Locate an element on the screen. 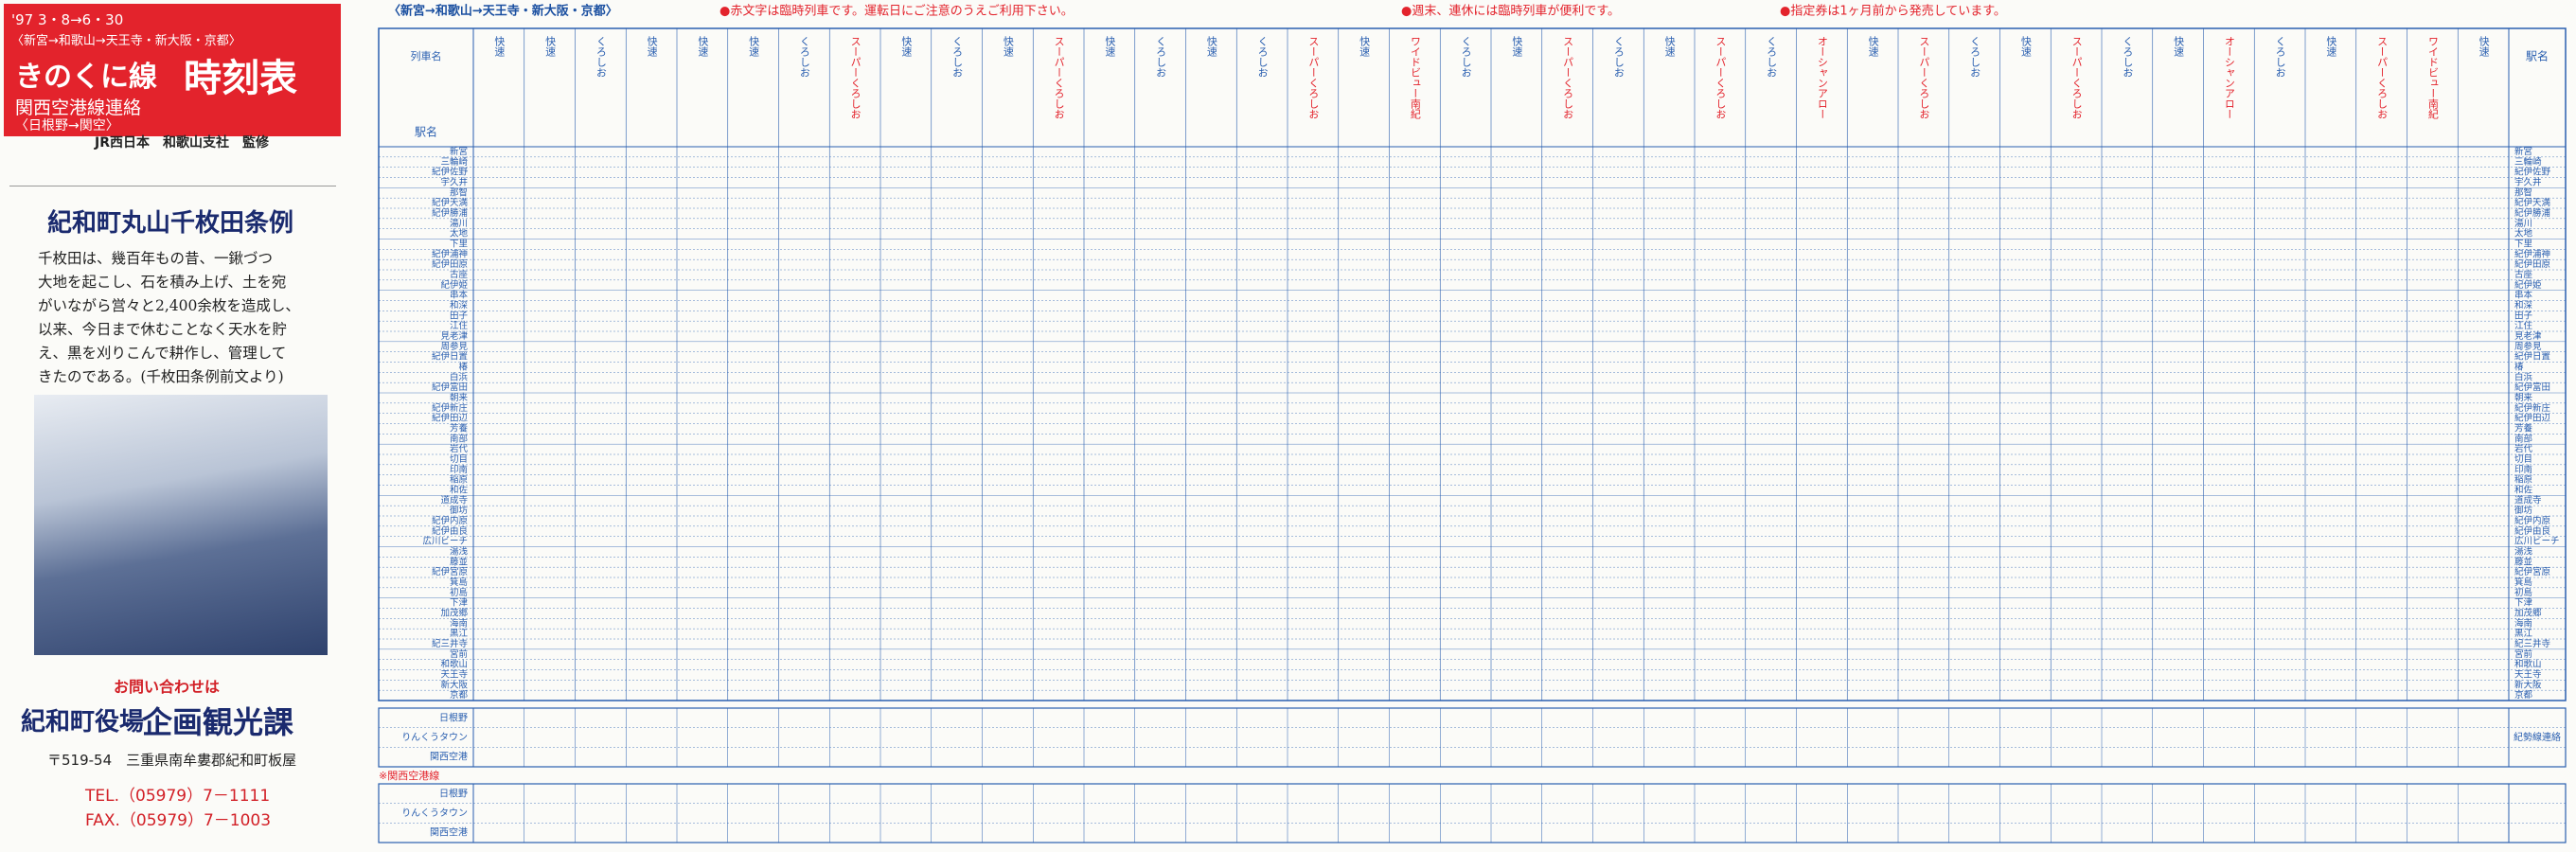 This screenshot has width=2576, height=852. line-name: きのくに線 is located at coordinates (86, 77).